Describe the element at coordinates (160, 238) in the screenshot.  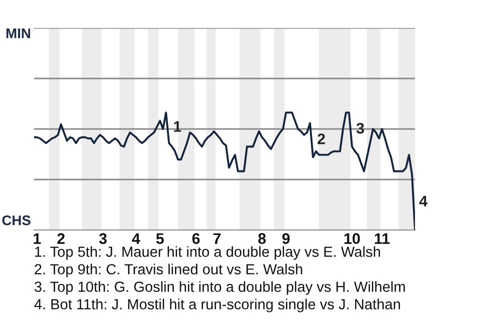
I see `x-tick-label: 5` at that location.